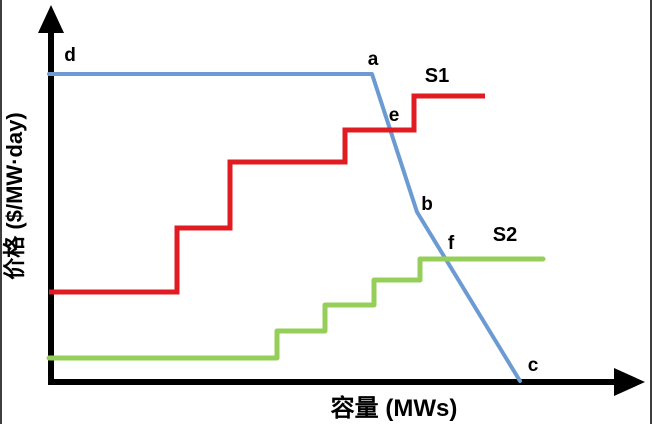 Image resolution: width=652 pixels, height=424 pixels. I want to click on point-label-a: a, so click(373, 59).